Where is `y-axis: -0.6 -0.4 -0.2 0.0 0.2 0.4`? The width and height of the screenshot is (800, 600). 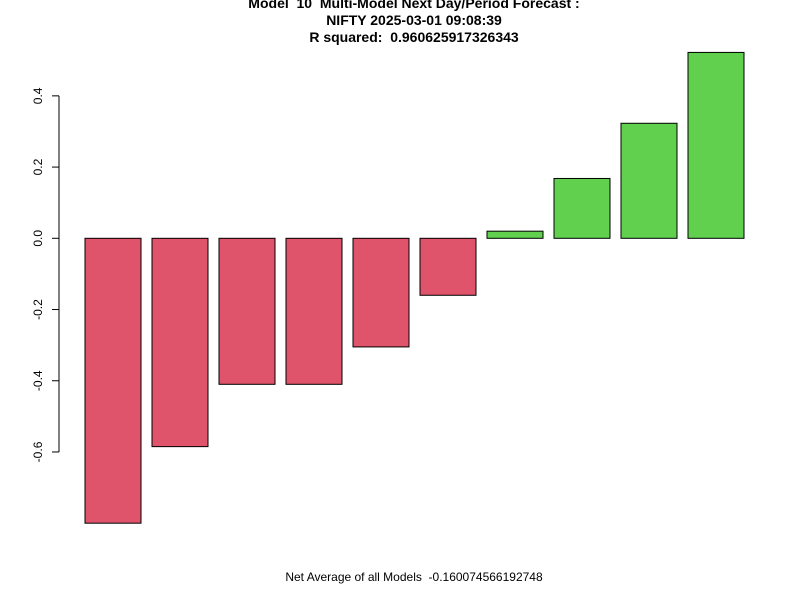 y-axis: -0.6 -0.4 -0.2 0.0 0.2 0.4 is located at coordinates (45, 274).